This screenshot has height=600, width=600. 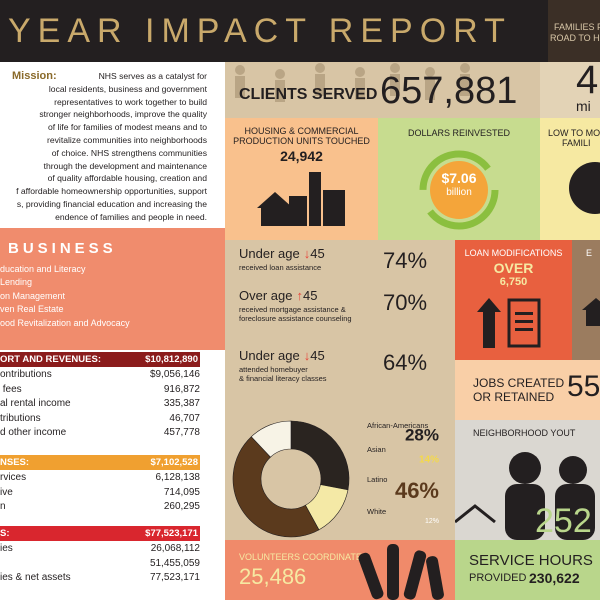 I want to click on age-note: attended homebuyer, so click(x=273, y=369).